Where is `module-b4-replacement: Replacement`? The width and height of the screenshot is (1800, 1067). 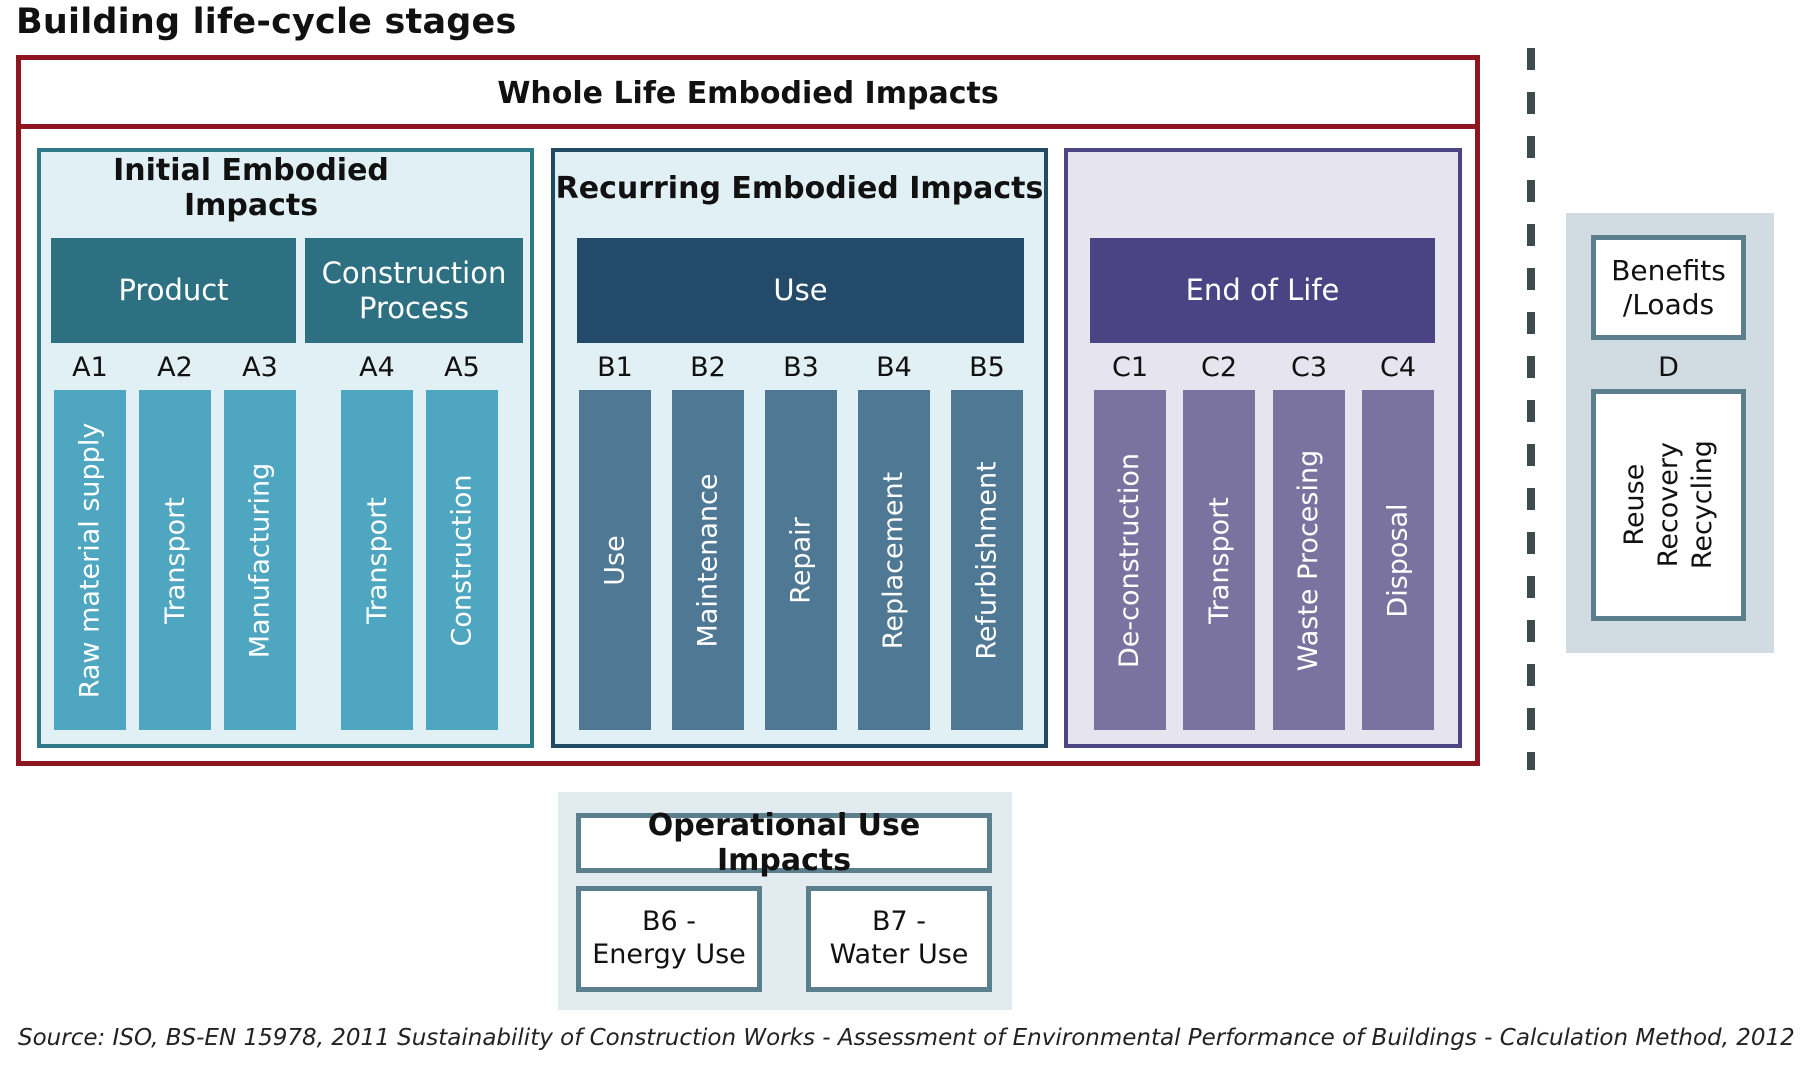 module-b4-replacement: Replacement is located at coordinates (894, 560).